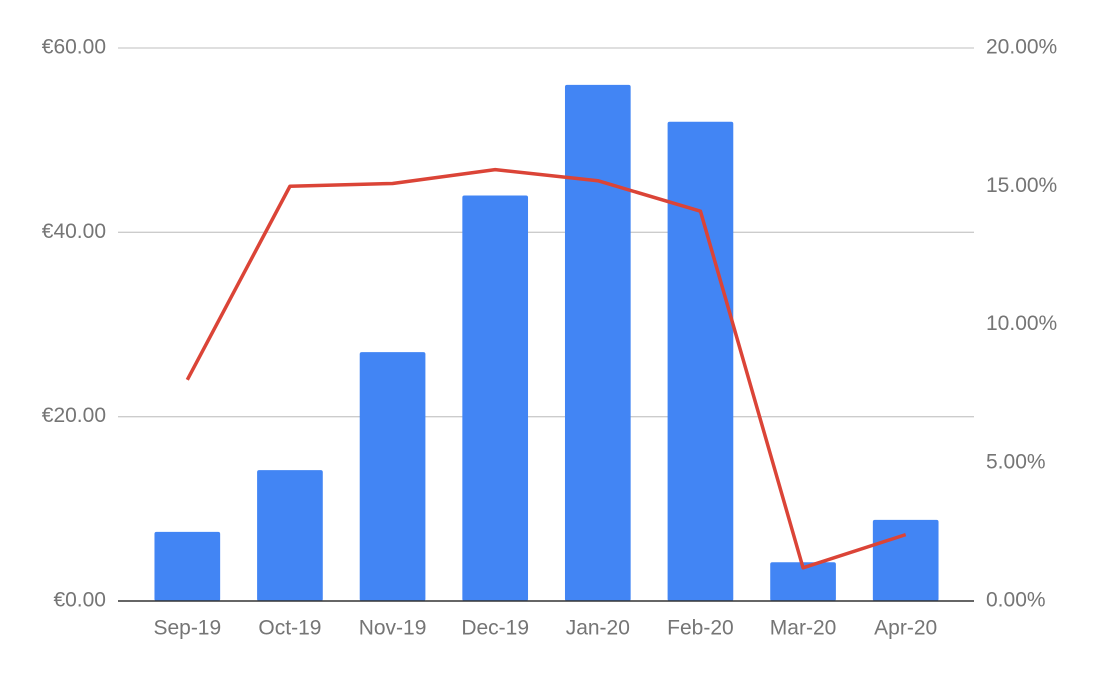  I want to click on x-tick-label: Apr-20, so click(905, 628).